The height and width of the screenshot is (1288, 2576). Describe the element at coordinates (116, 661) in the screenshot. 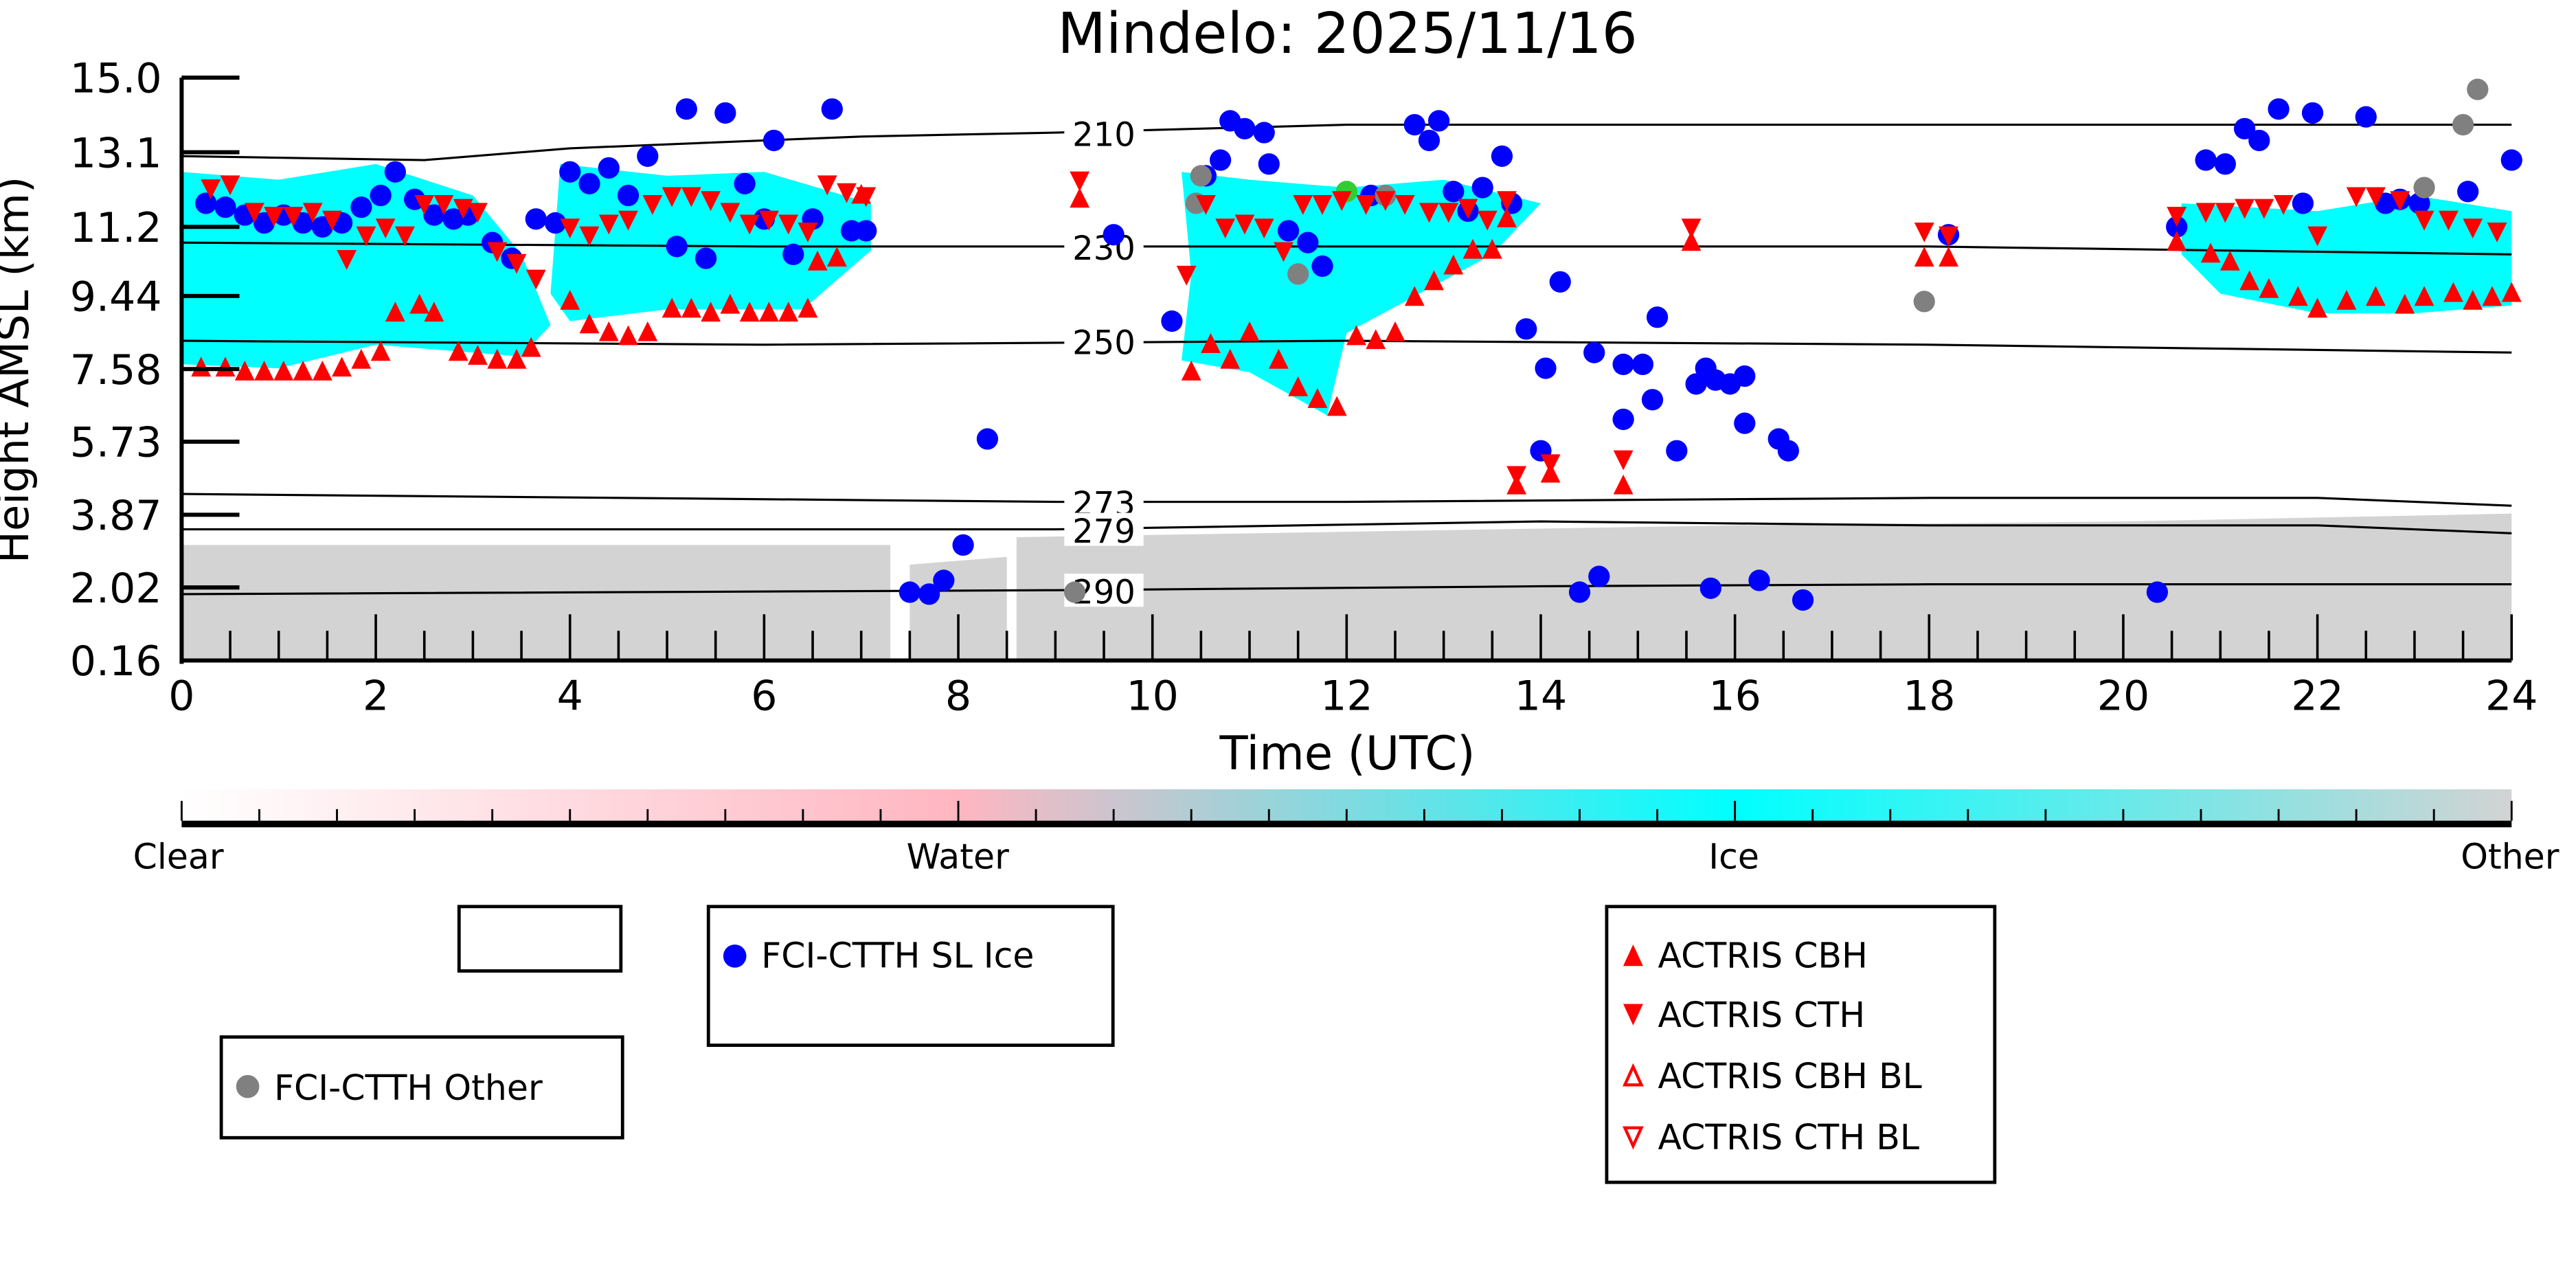

I see `y-tick-label: 0.16` at that location.